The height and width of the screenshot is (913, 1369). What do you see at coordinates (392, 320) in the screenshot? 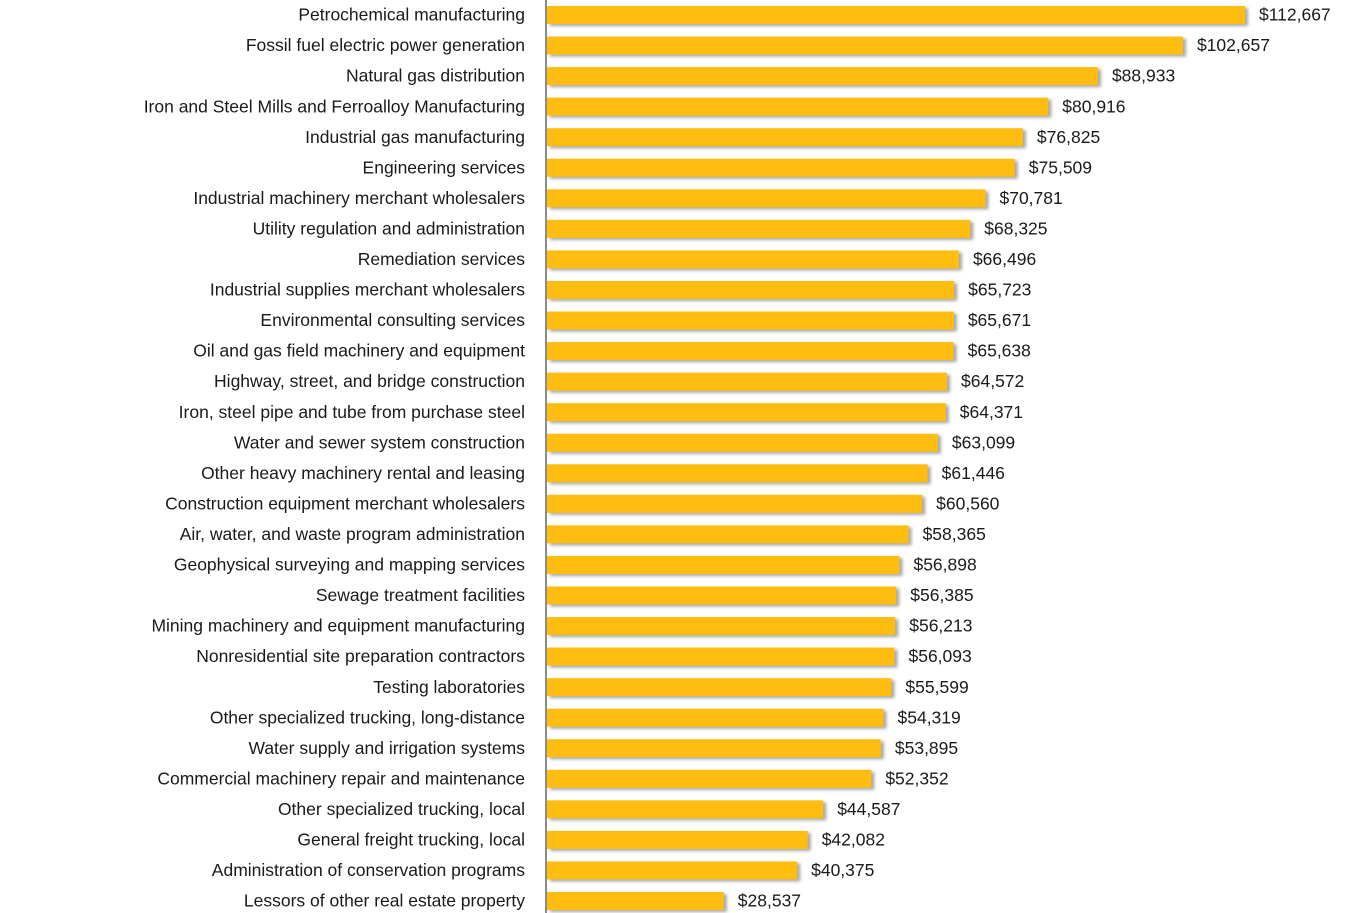
I see `category-label: Environmental consulting services` at bounding box center [392, 320].